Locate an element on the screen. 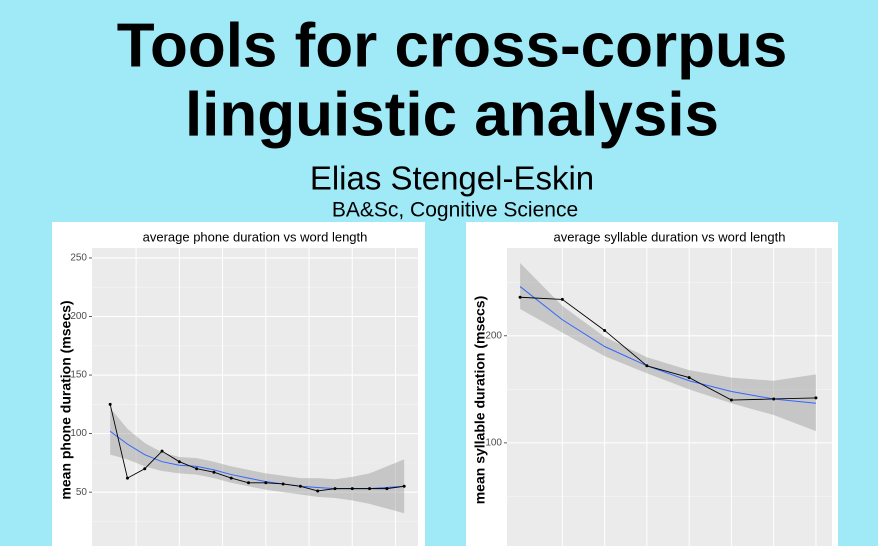 The height and width of the screenshot is (546, 878). chart-title: average syllable duration vs word length is located at coordinates (670, 236).